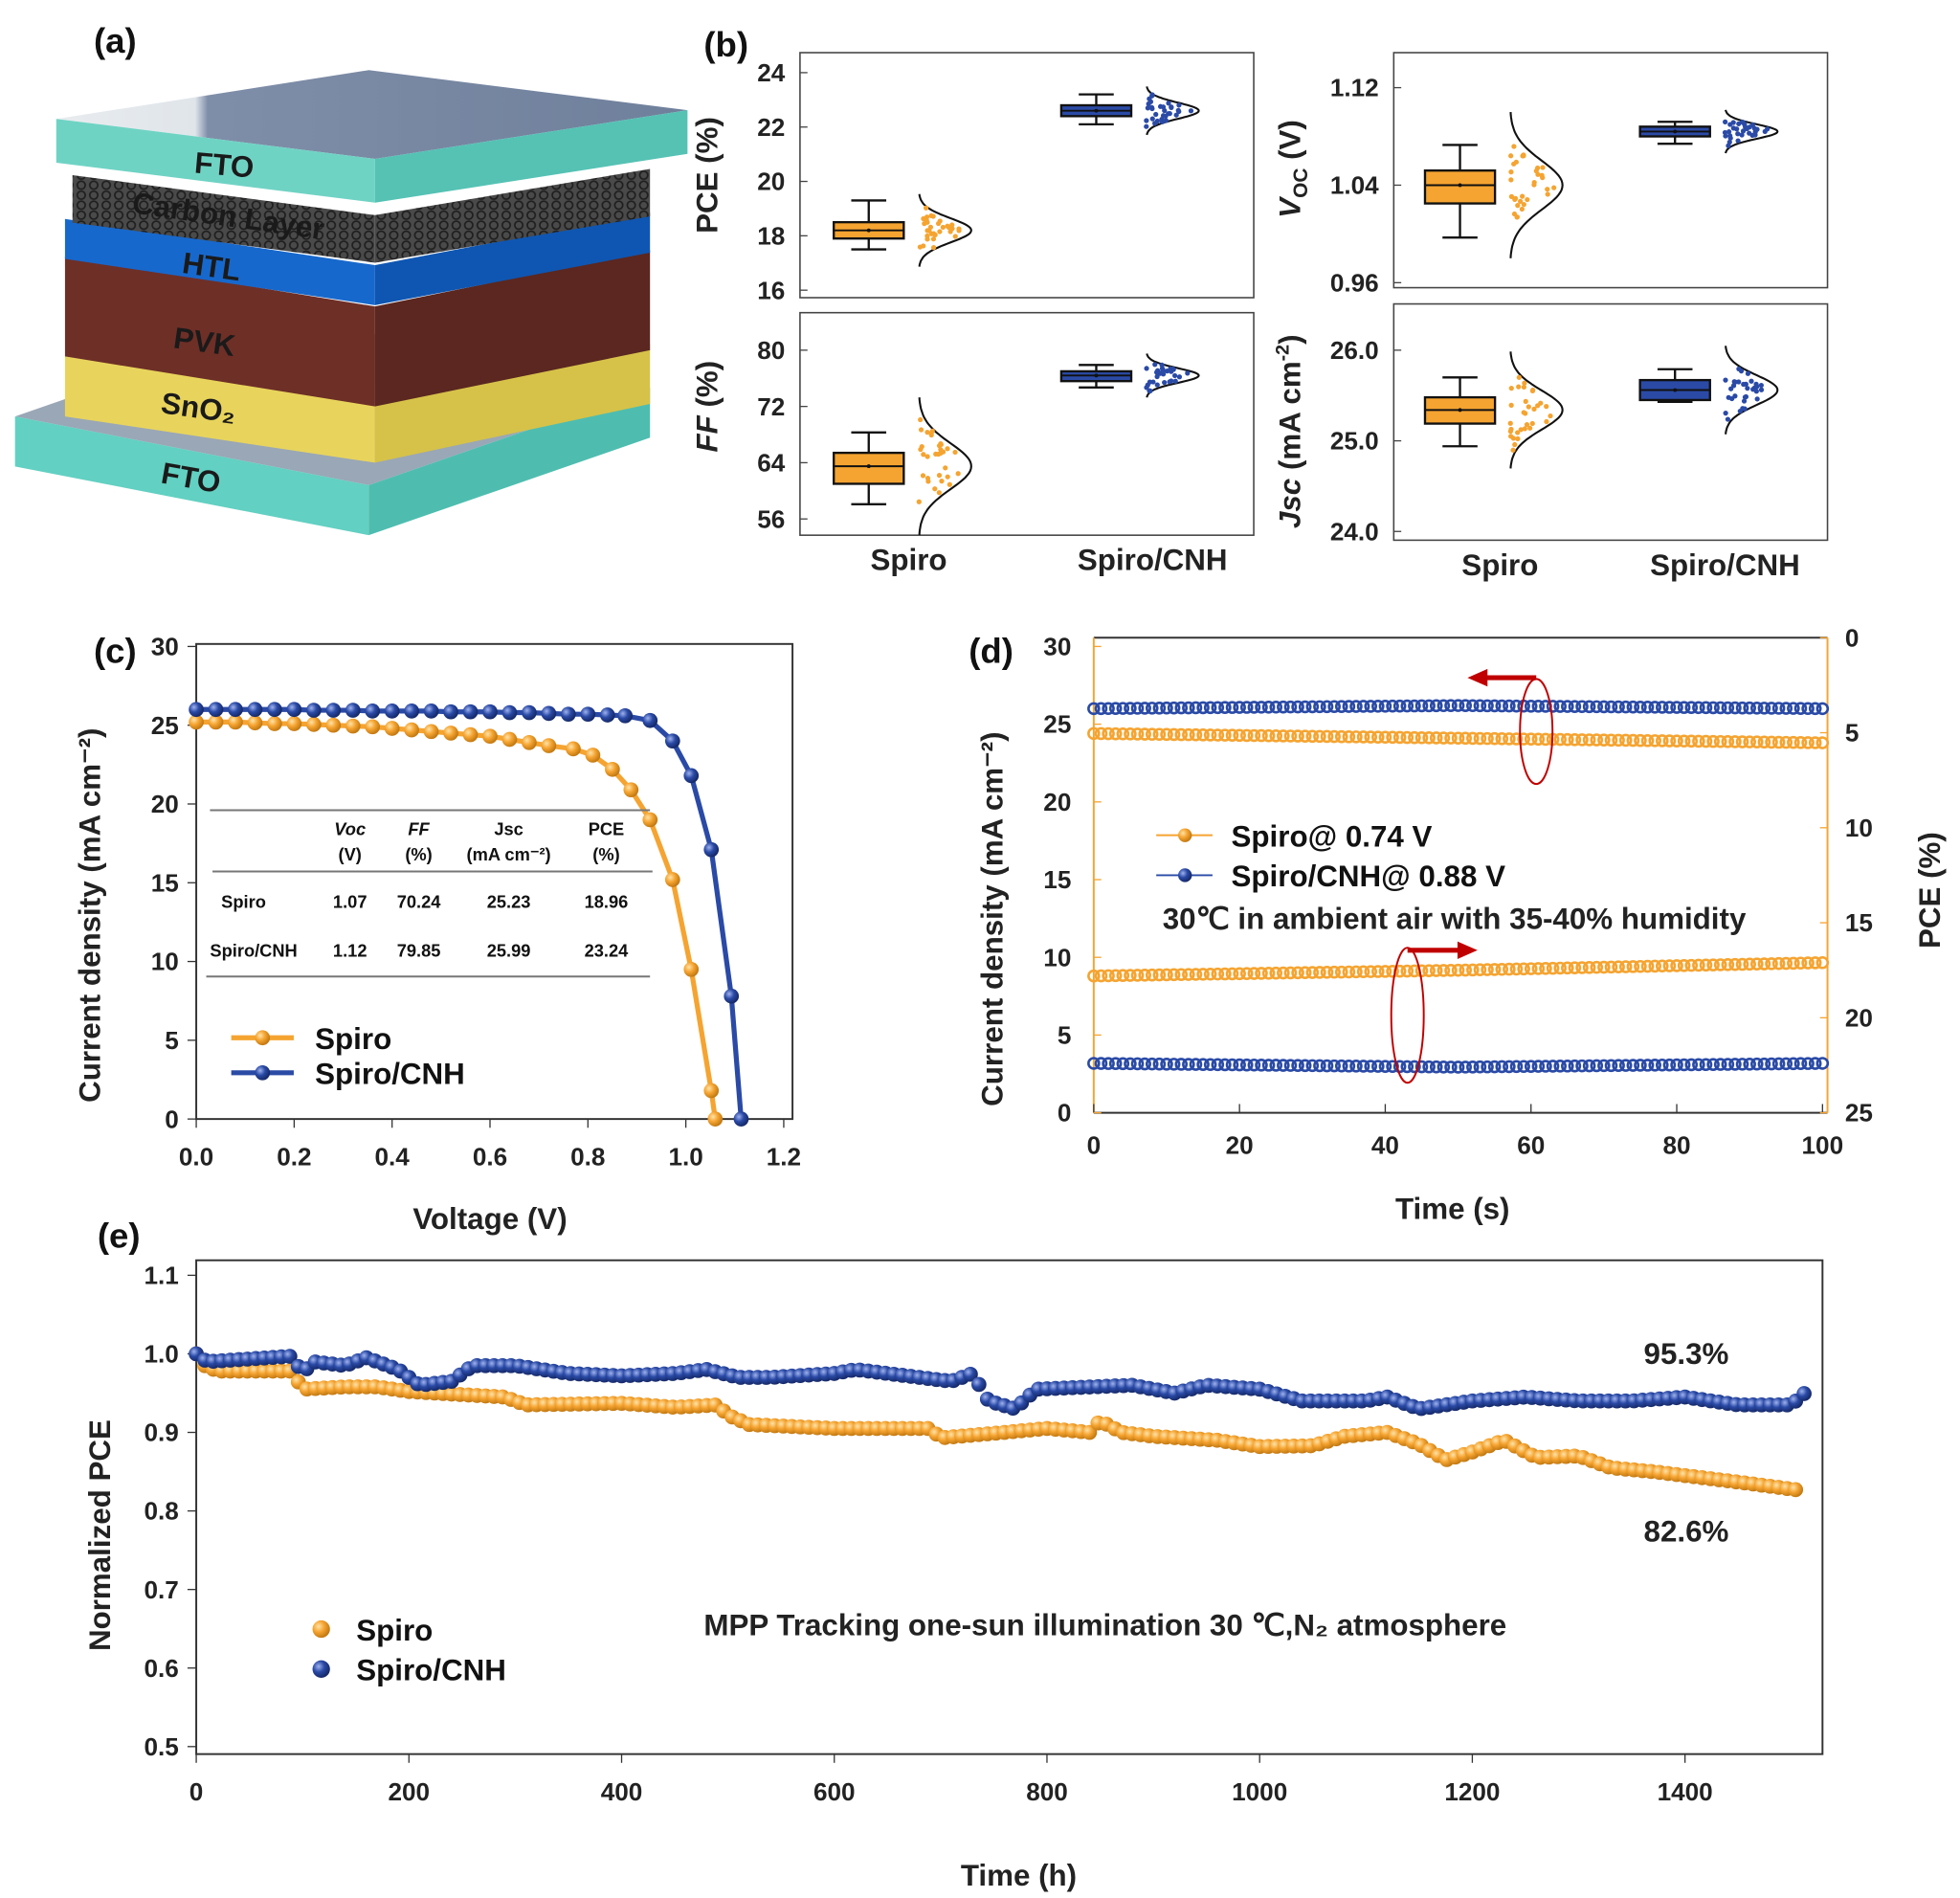  Describe the element at coordinates (350, 854) in the screenshot. I see `table-header-unit: (V)` at that location.